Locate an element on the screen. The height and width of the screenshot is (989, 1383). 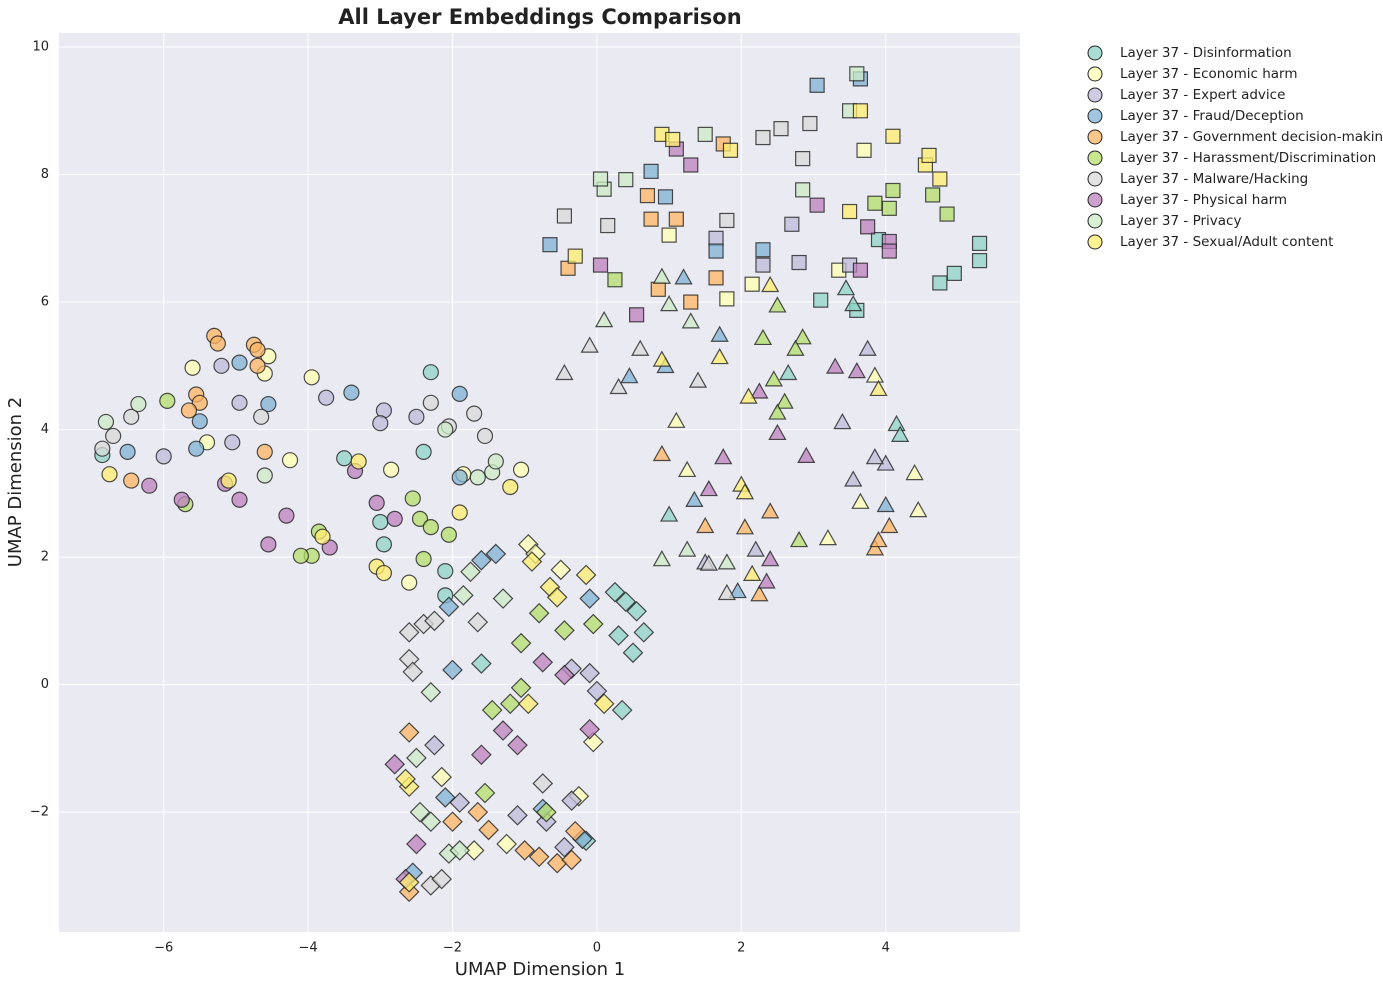
legend-label: Layer 37 - Government decision-making is located at coordinates (1251, 137).